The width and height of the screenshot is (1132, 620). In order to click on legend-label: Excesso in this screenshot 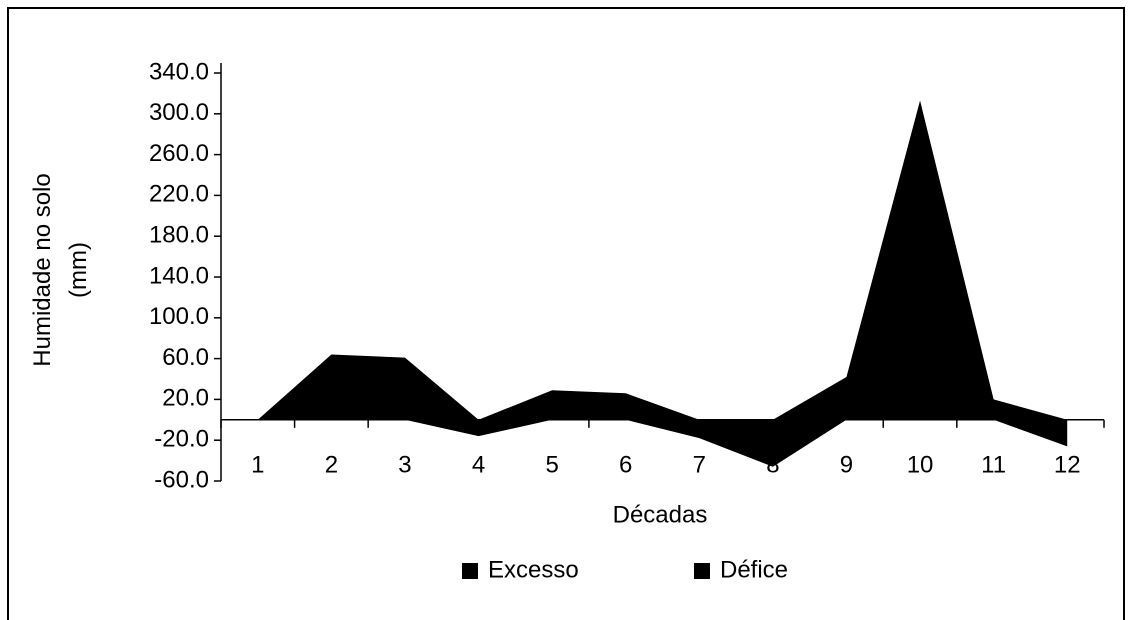, I will do `click(533, 569)`.